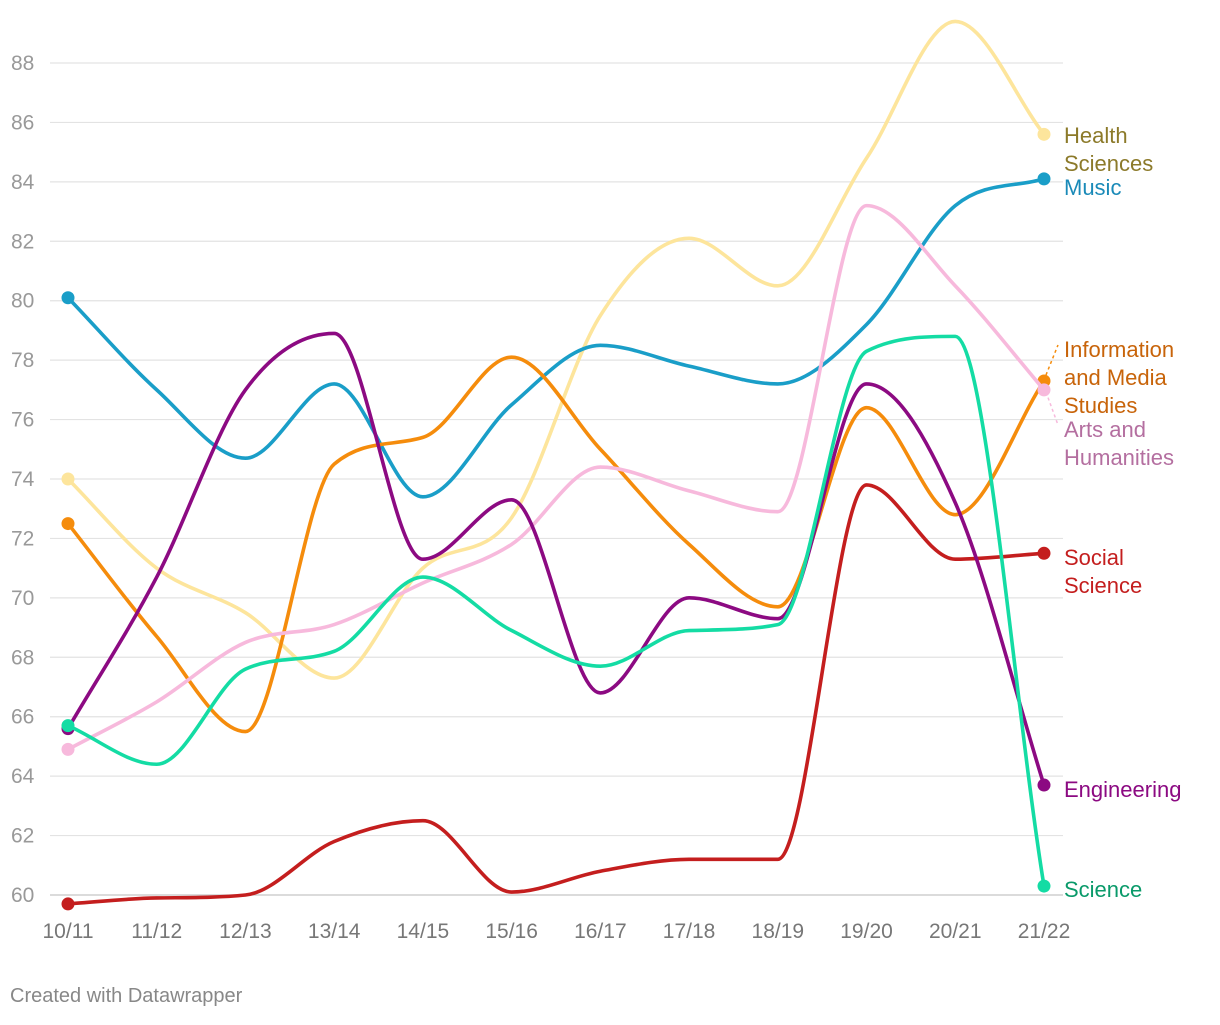 The width and height of the screenshot is (1220, 1025). I want to click on y-tick-label: 64, so click(23, 776).